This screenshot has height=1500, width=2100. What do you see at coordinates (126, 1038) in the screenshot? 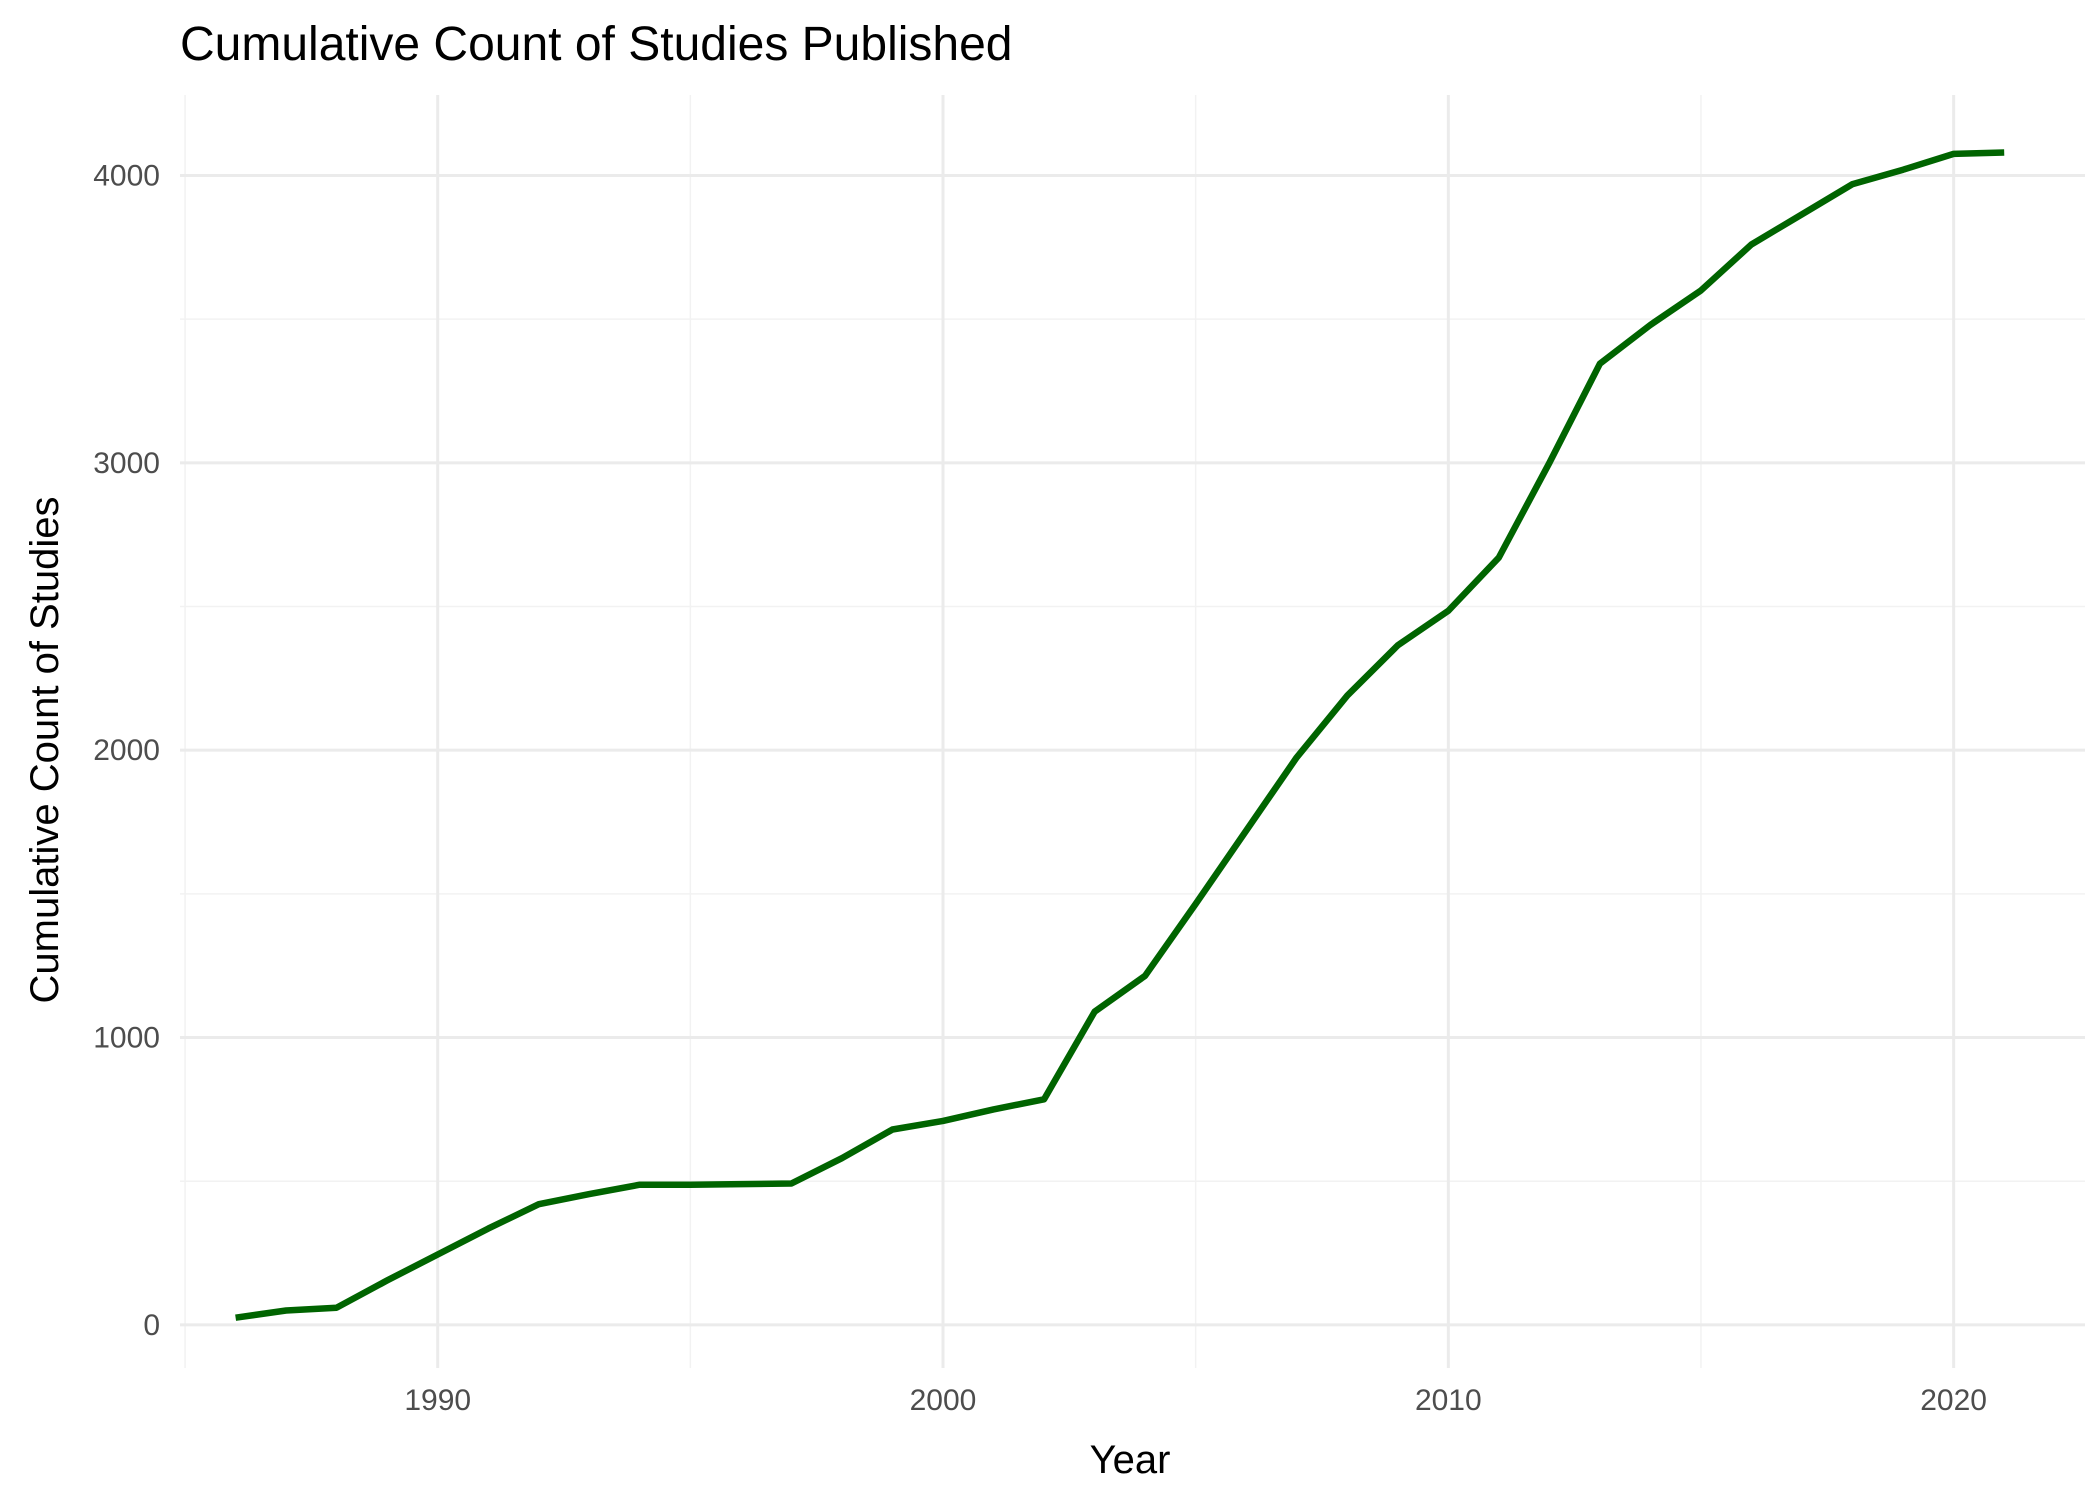
I see `y-tick-label: 1000` at bounding box center [126, 1038].